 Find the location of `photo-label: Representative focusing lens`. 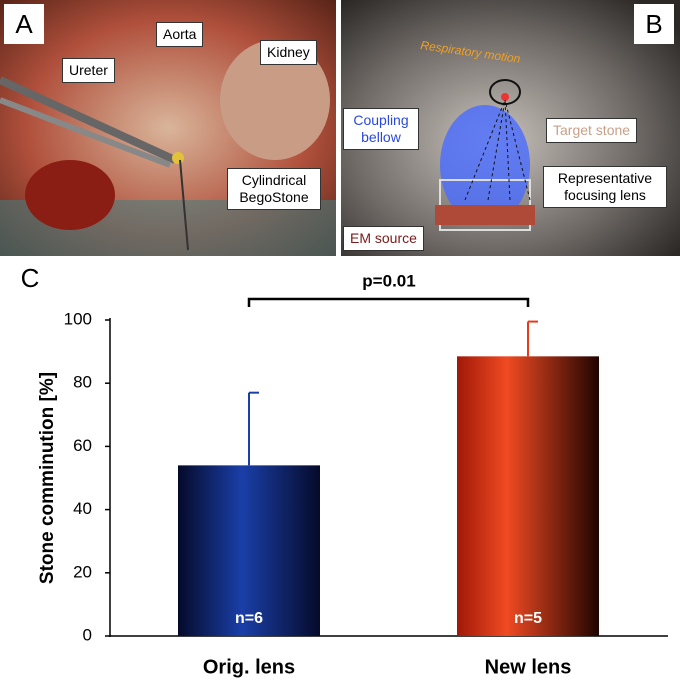

photo-label: Representative focusing lens is located at coordinates (605, 187).